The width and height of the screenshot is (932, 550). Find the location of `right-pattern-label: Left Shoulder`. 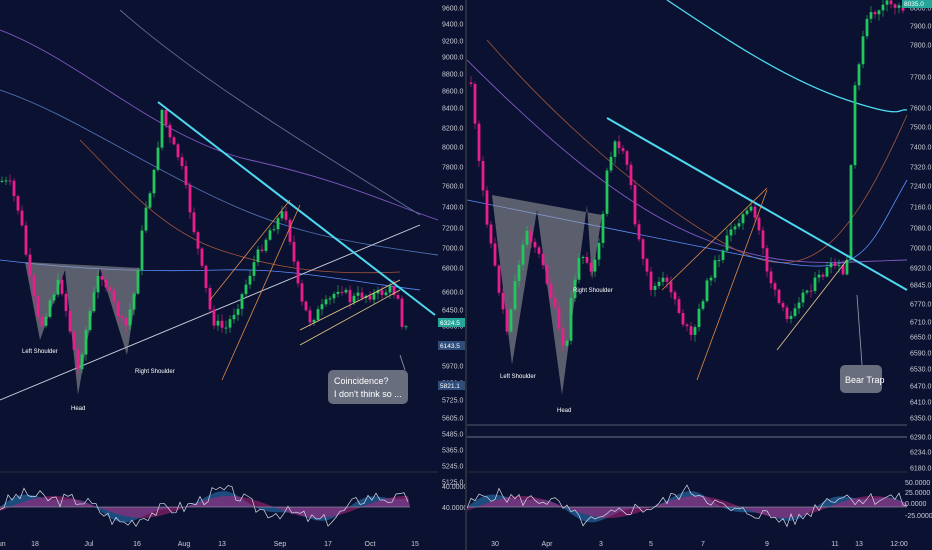

right-pattern-label: Left Shoulder is located at coordinates (518, 377).